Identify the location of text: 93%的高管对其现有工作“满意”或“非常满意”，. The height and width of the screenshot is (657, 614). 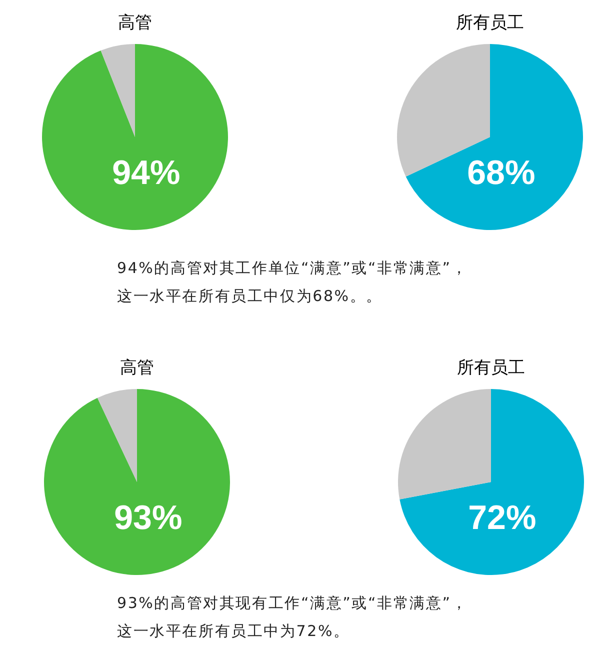
(292, 603).